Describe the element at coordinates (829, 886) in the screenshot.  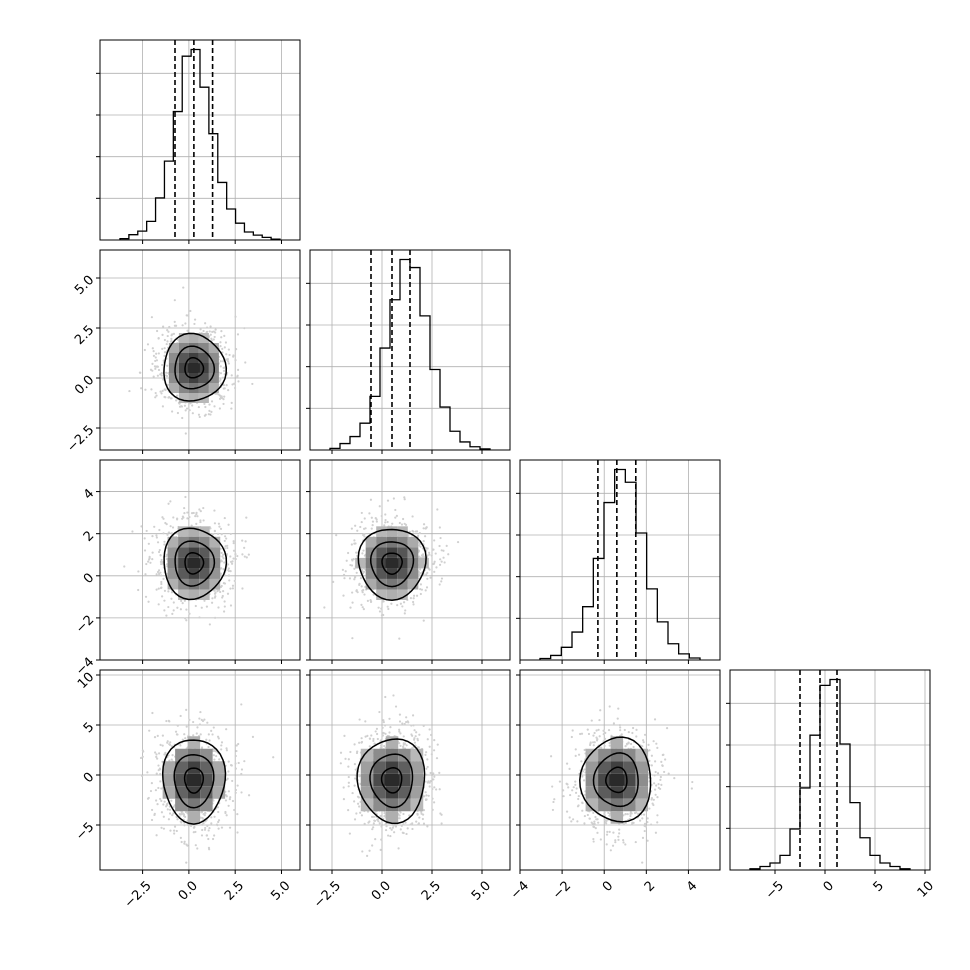
I see `x-tick-label: 0` at that location.